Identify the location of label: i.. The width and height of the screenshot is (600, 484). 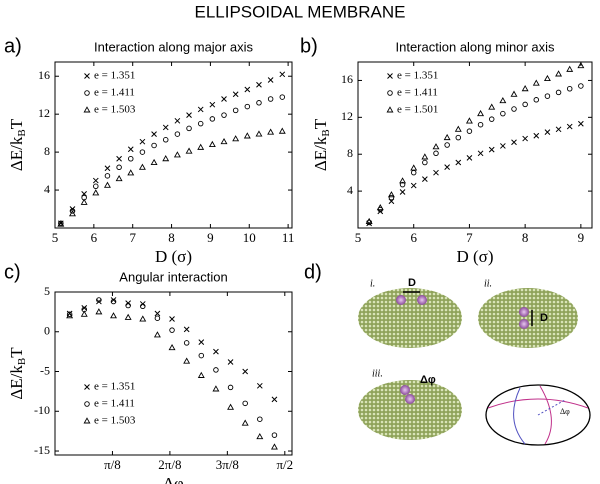
(372, 283).